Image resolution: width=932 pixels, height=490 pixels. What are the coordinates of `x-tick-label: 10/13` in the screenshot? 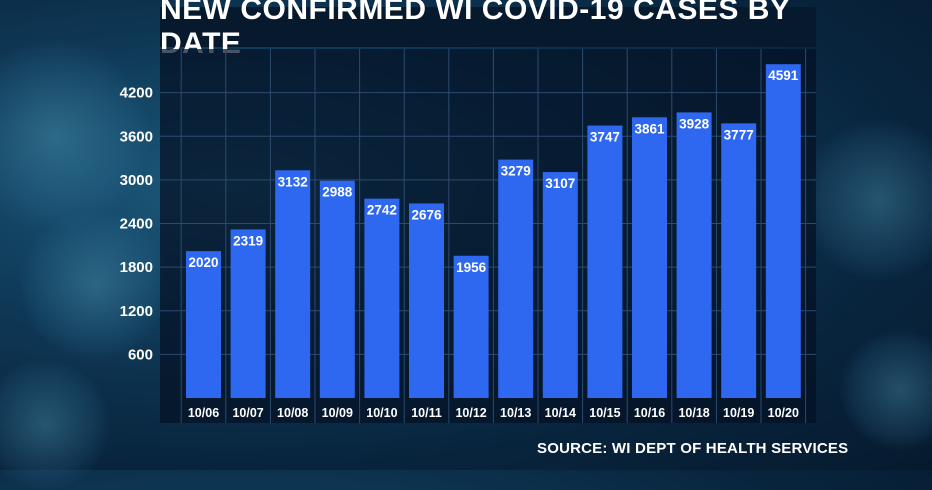 It's located at (515, 413).